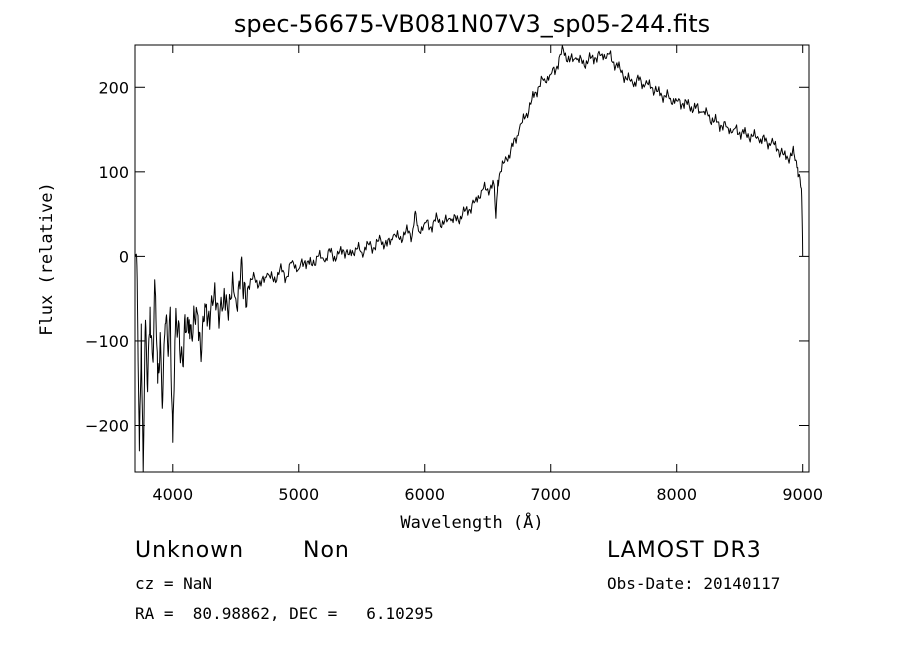  What do you see at coordinates (802, 494) in the screenshot?
I see `x-tick-label: 9000` at bounding box center [802, 494].